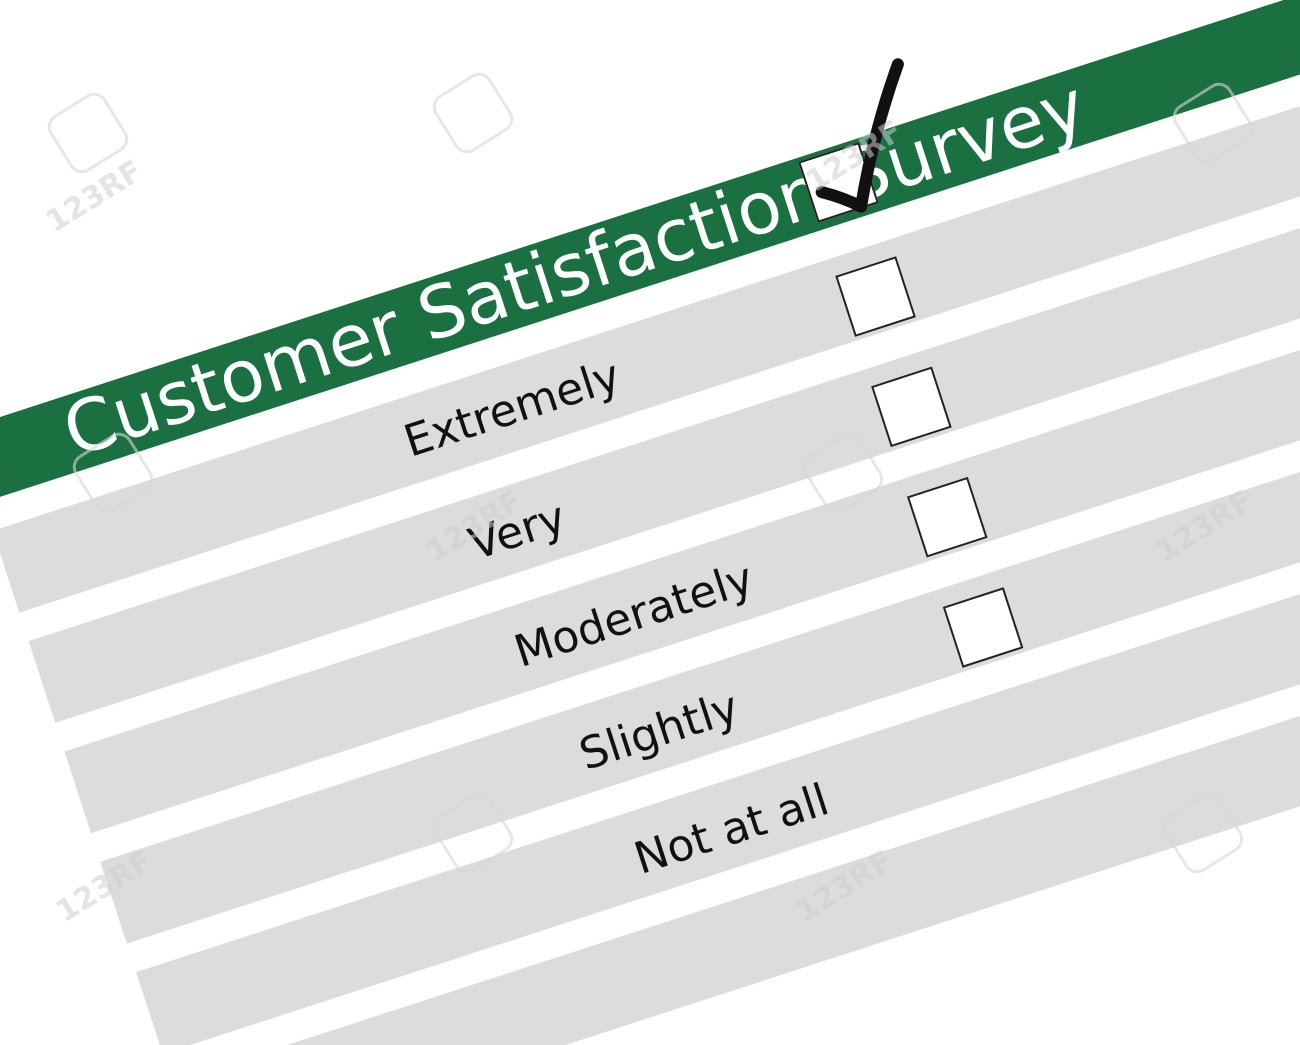 This screenshot has width=1300, height=1045. What do you see at coordinates (859, 135) in the screenshot?
I see `checkmark-icon` at bounding box center [859, 135].